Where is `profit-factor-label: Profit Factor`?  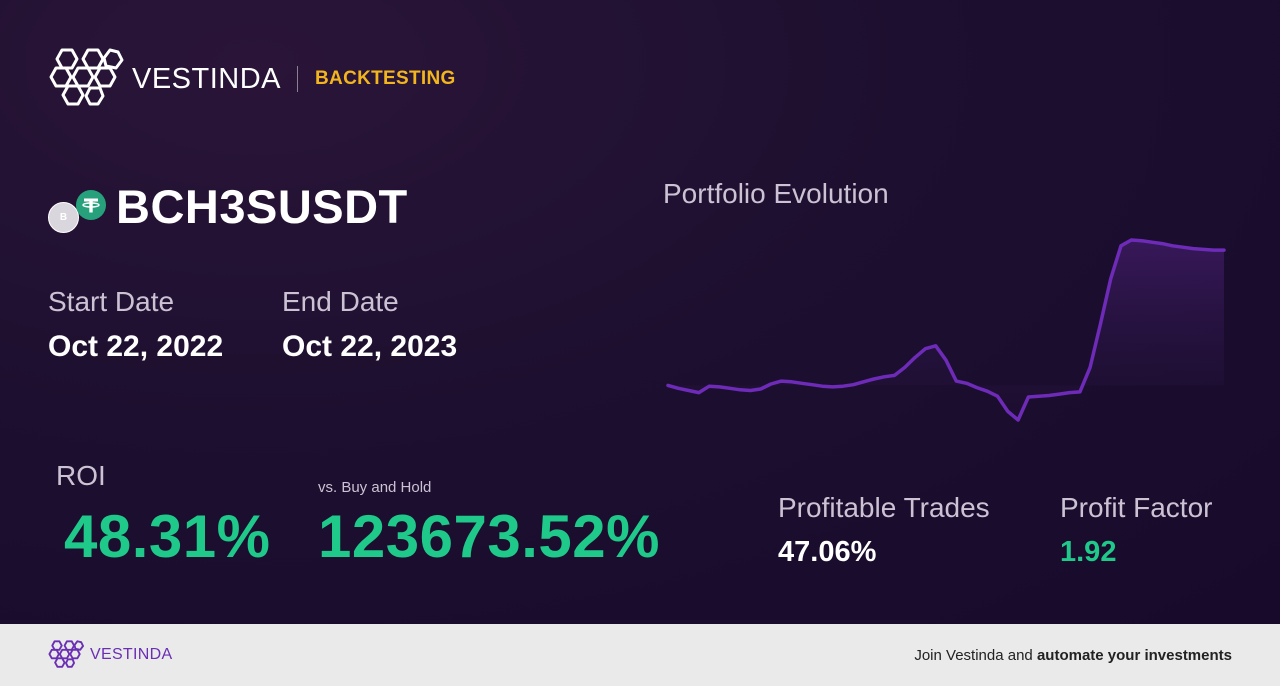
profit-factor-label: Profit Factor is located at coordinates (1136, 507).